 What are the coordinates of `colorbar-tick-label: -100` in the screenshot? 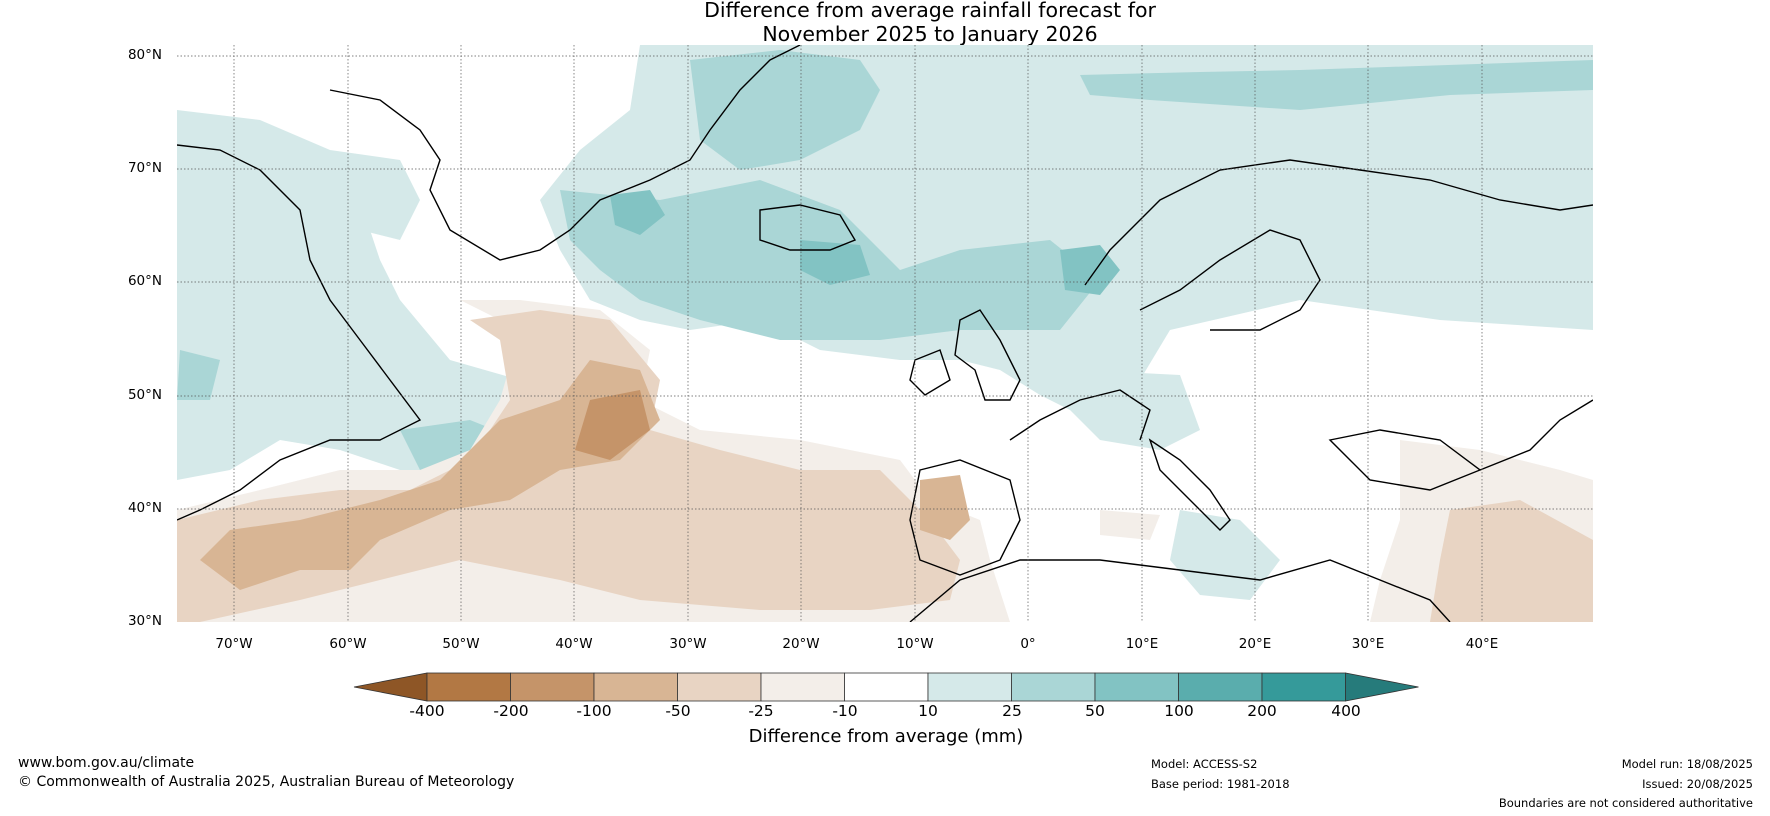 It's located at (594, 711).